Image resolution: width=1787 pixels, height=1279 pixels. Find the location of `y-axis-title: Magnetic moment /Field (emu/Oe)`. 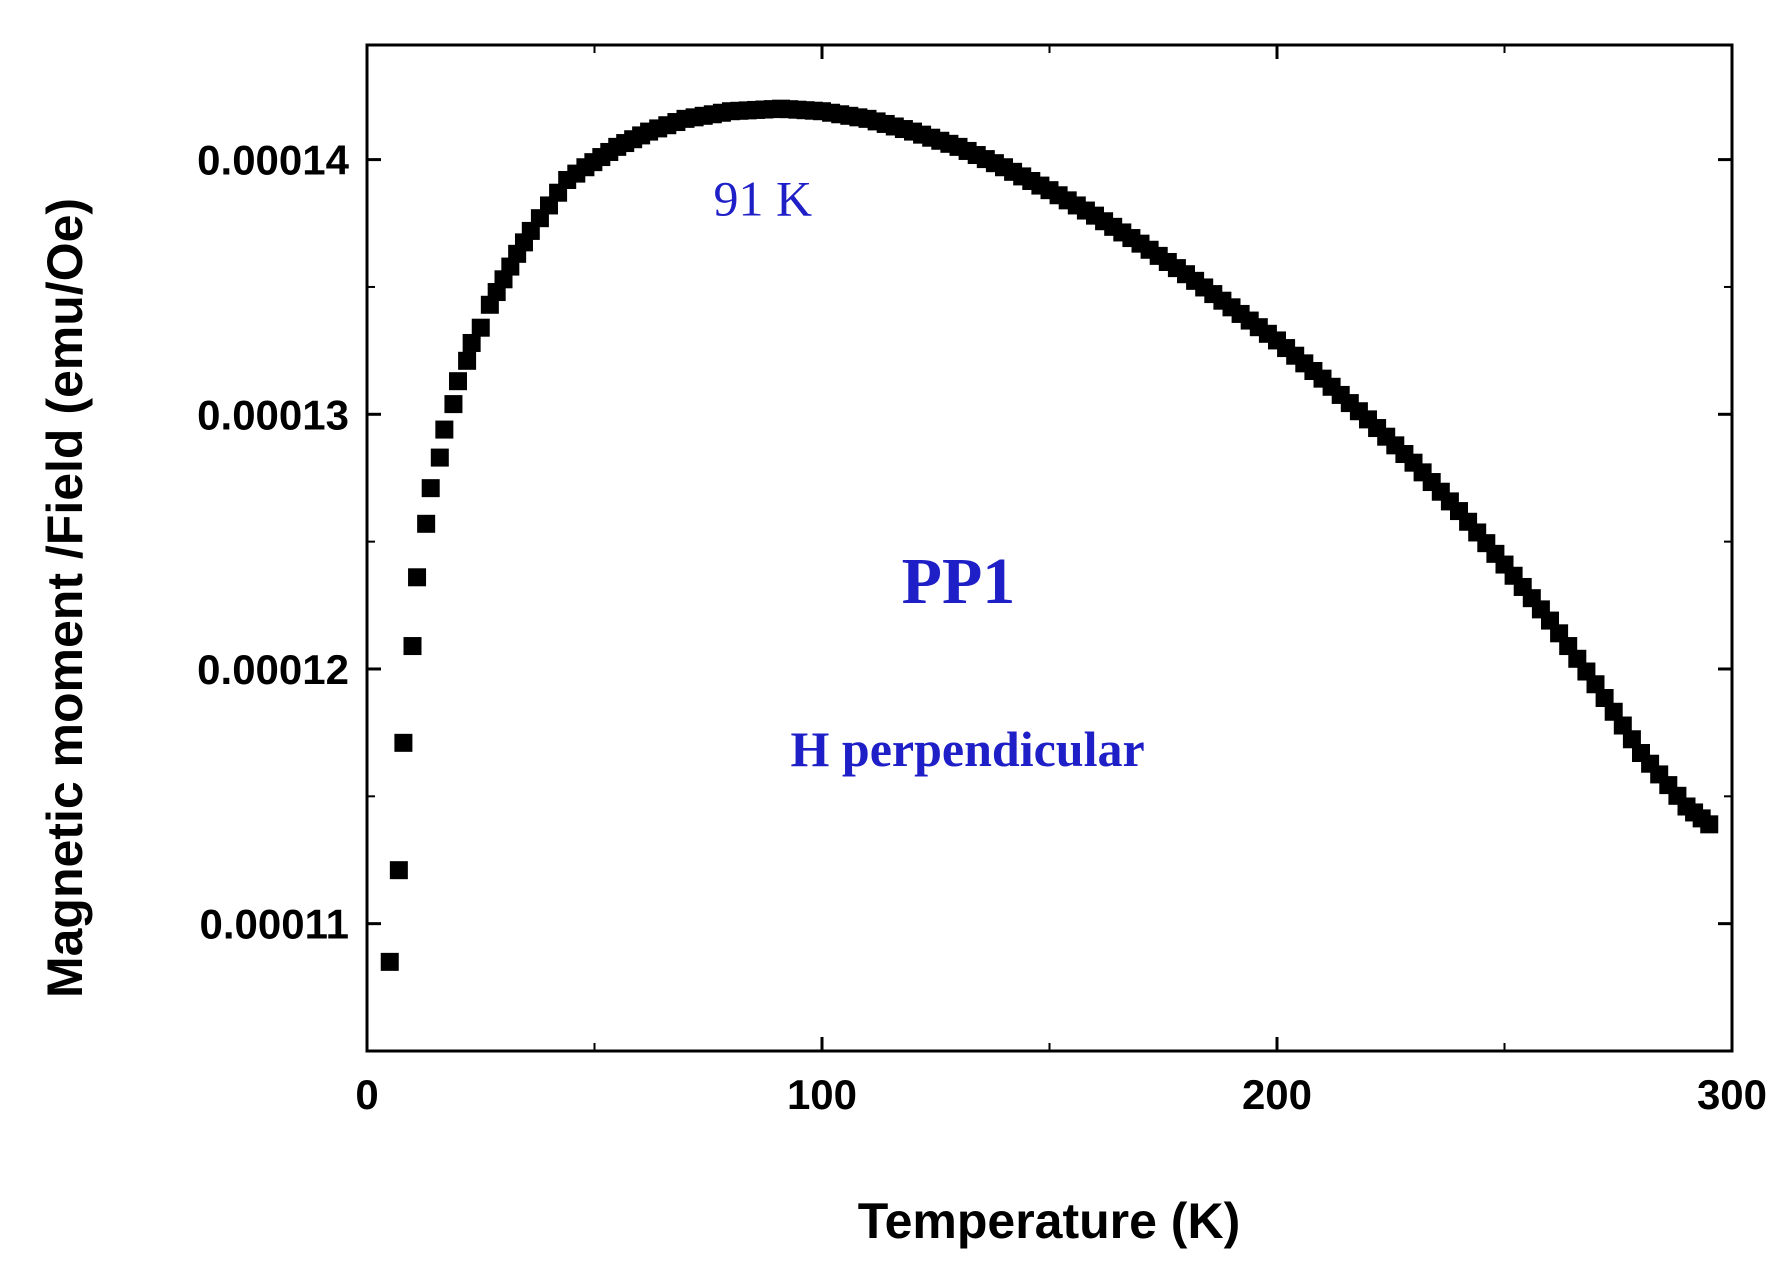

y-axis-title: Magnetic moment /Field (emu/Oe) is located at coordinates (65, 598).